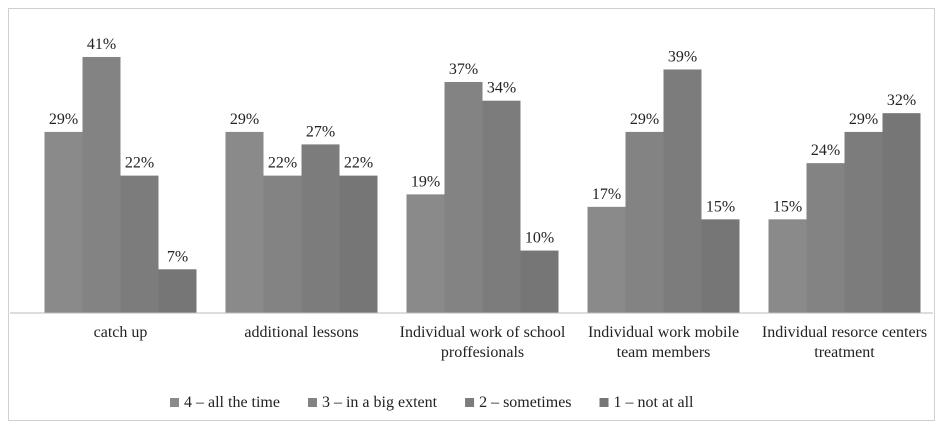 The height and width of the screenshot is (425, 943). What do you see at coordinates (606, 194) in the screenshot?
I see `data-label: 17%` at bounding box center [606, 194].